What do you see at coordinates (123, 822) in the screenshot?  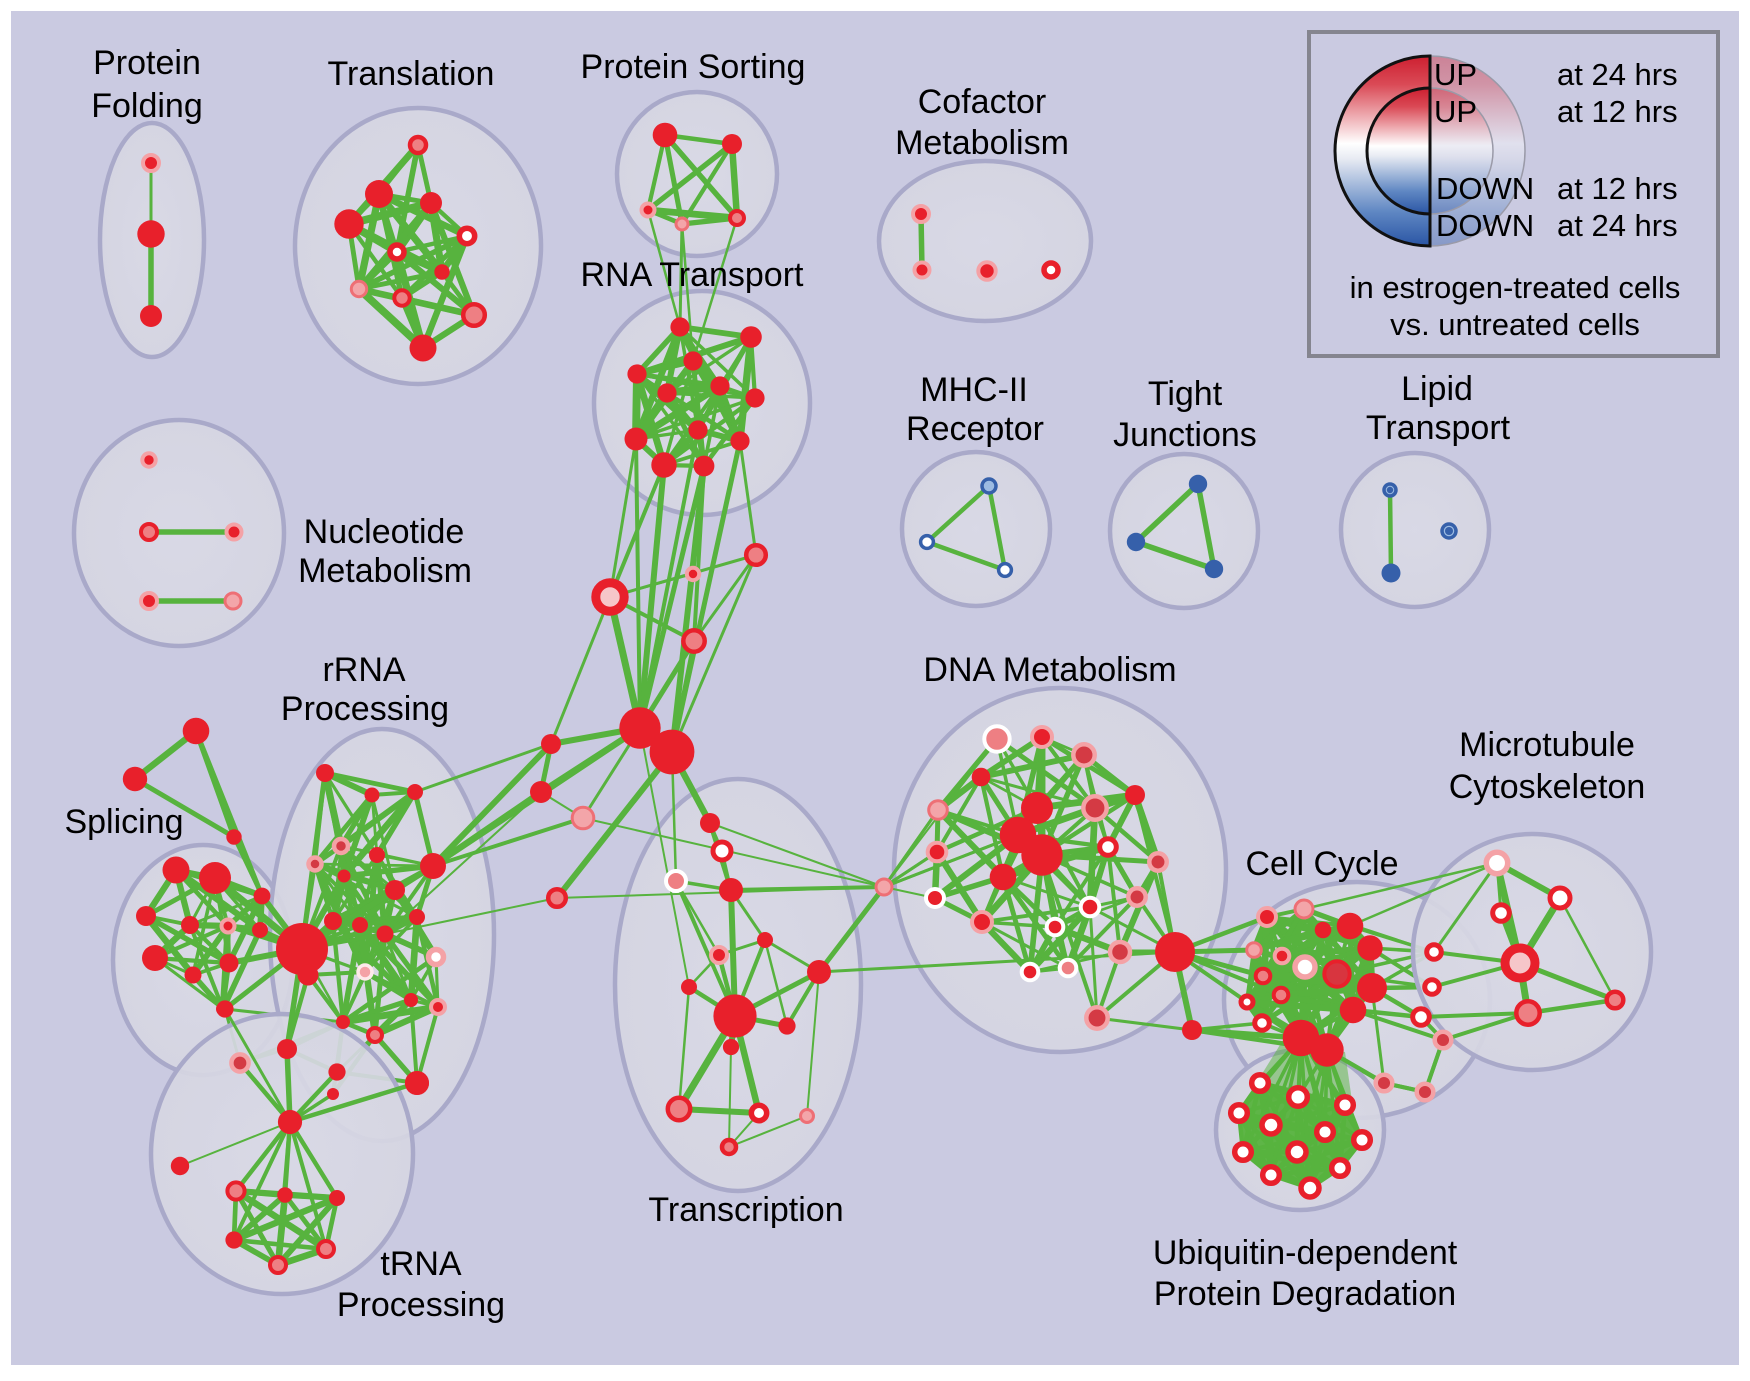 I see `svg-text: Splicing` at bounding box center [123, 822].